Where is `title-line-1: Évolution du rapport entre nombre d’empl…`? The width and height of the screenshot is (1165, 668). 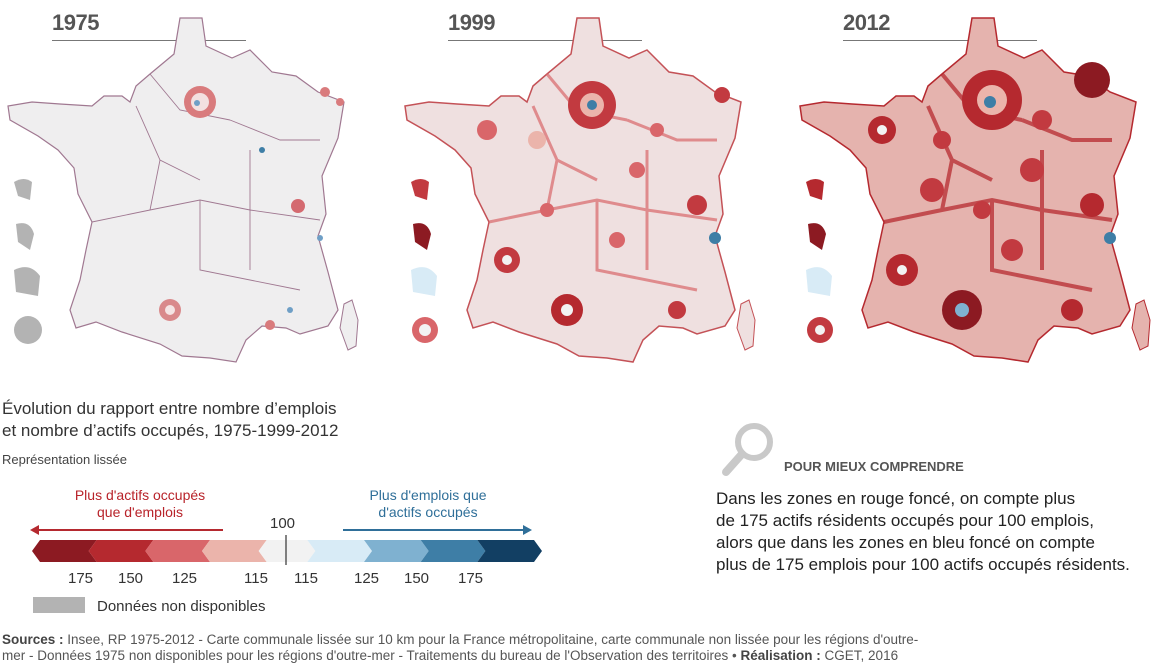
title-line-1: Évolution du rapport entre nombre d’empl… is located at coordinates (169, 408).